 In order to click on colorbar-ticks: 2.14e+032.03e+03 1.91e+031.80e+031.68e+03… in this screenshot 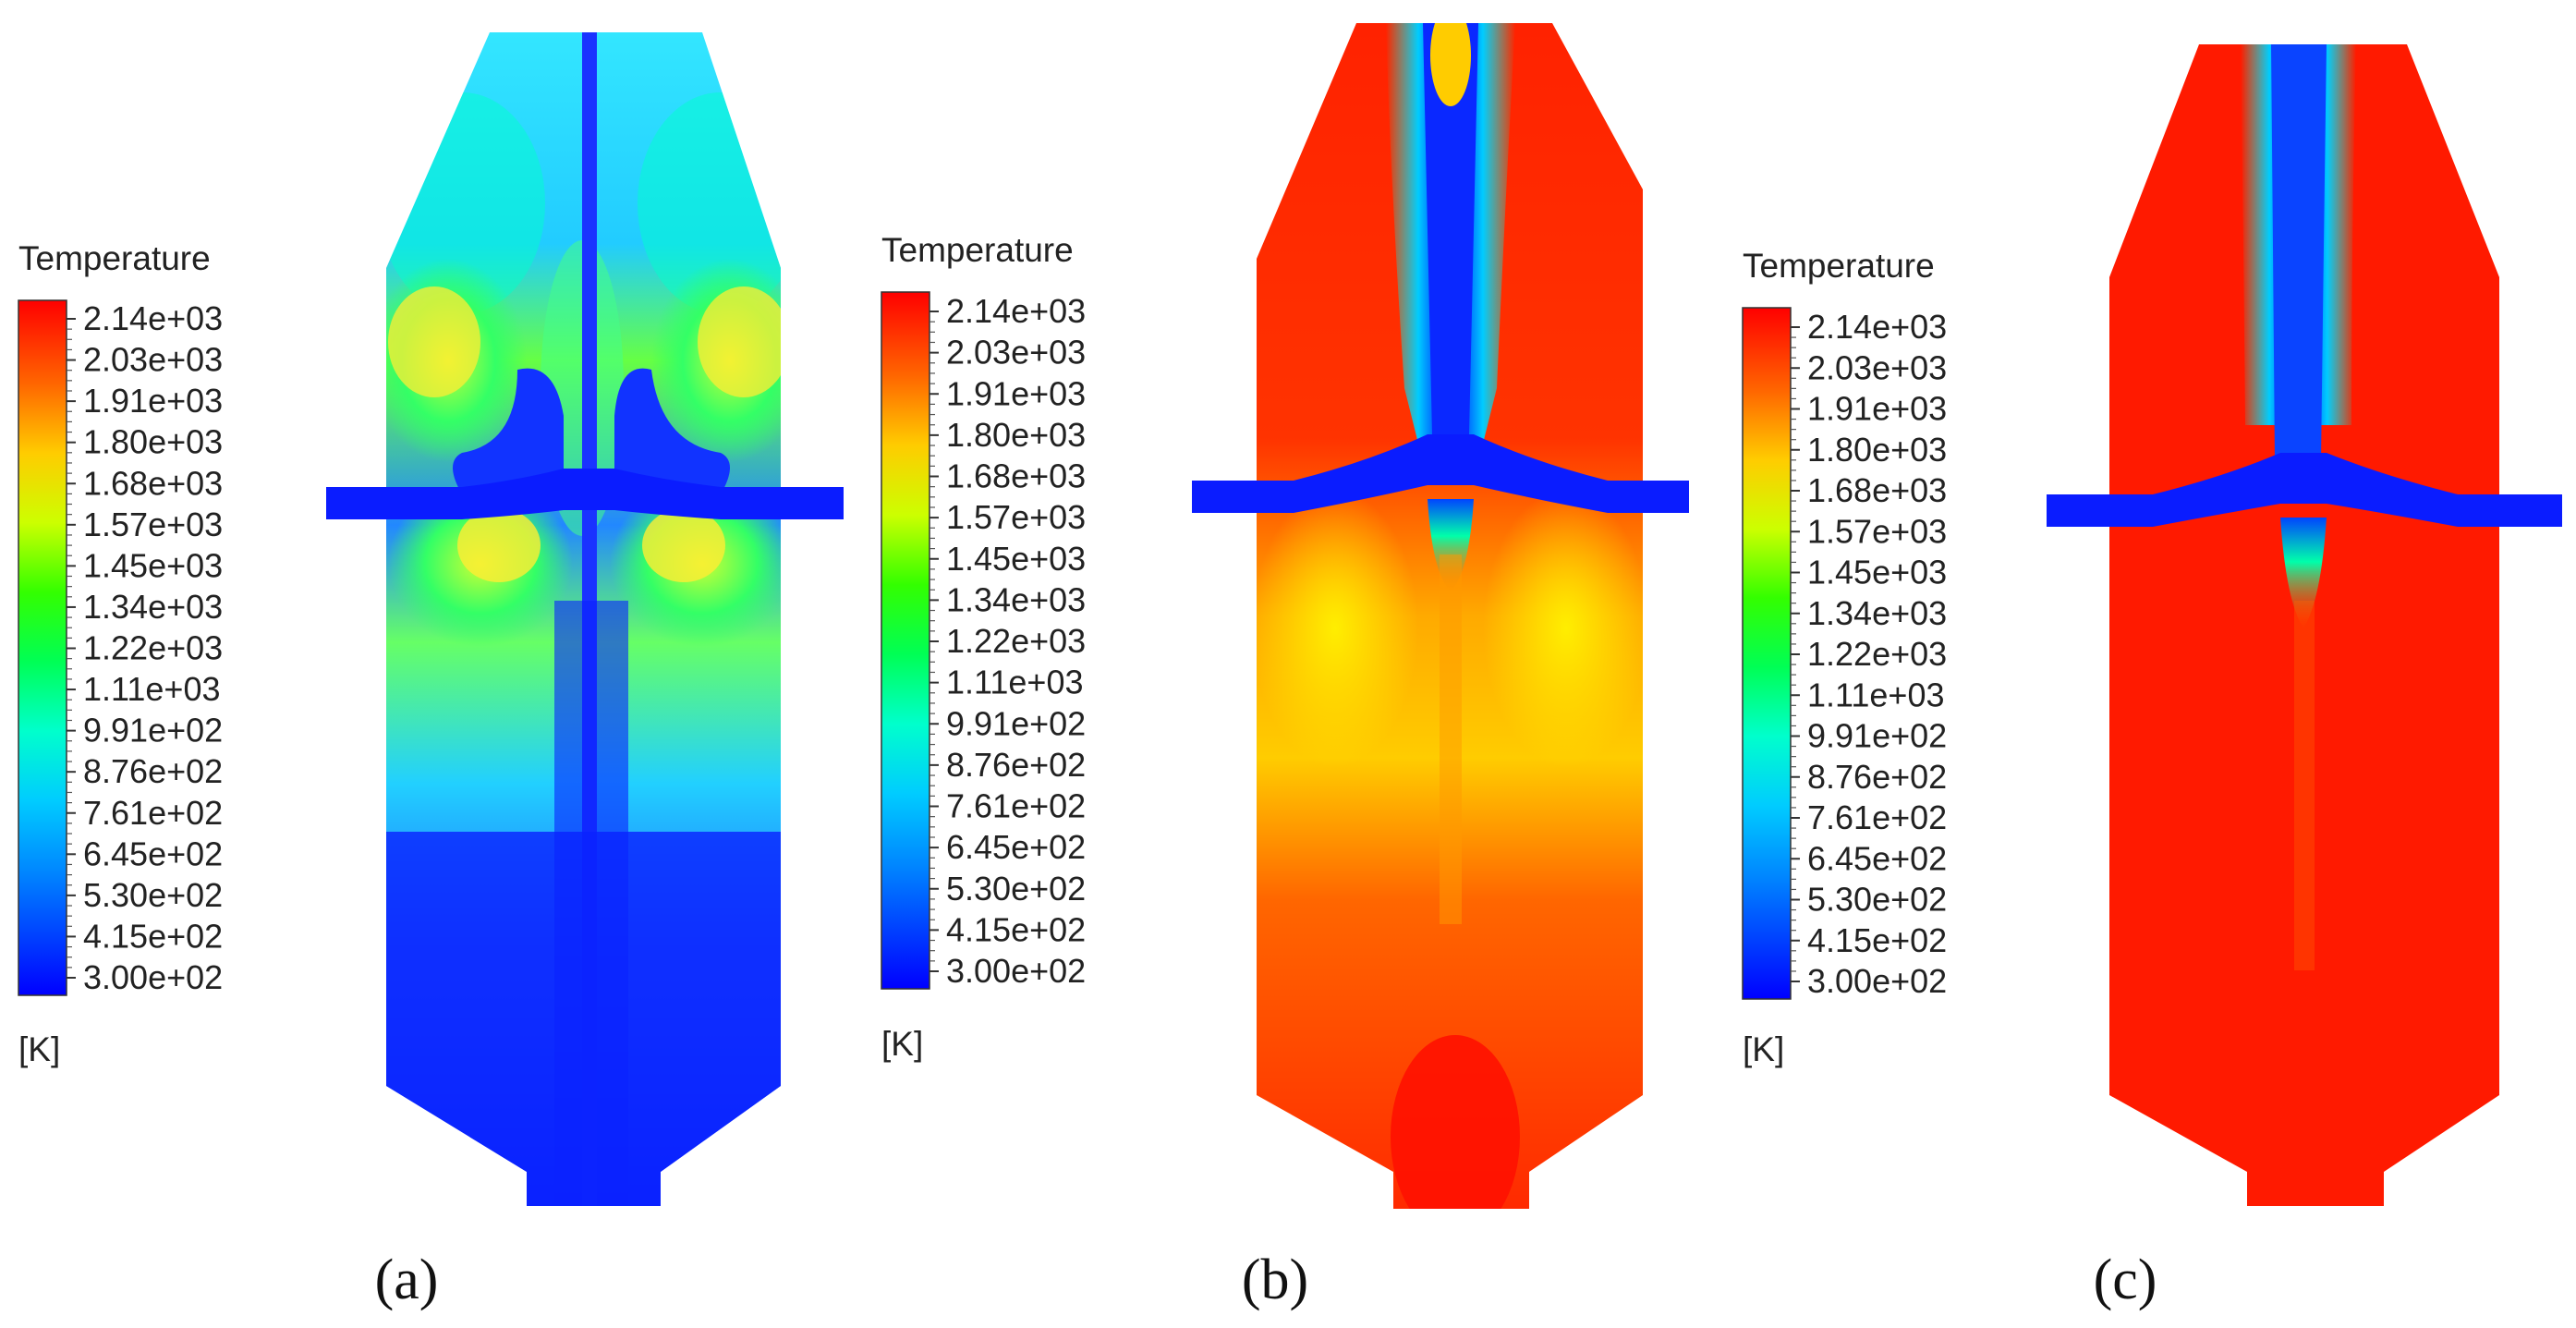, I will do `click(1869, 654)`.